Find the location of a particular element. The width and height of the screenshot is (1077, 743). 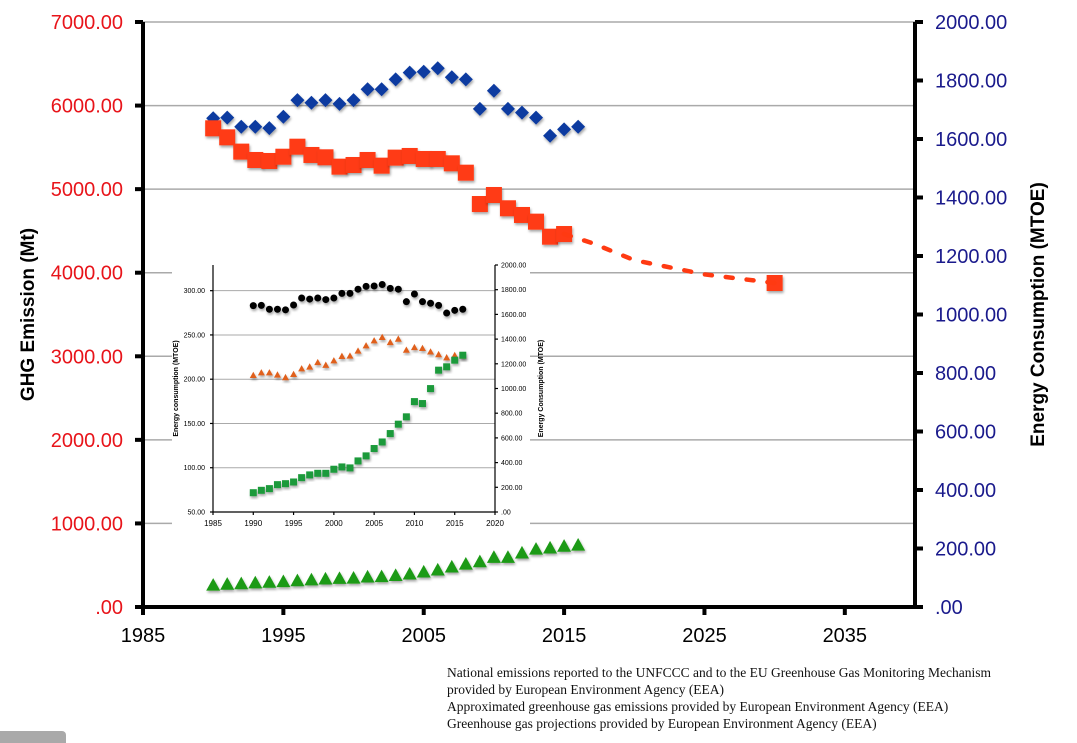

y2-tick-label: 1000.00 is located at coordinates (513, 389).